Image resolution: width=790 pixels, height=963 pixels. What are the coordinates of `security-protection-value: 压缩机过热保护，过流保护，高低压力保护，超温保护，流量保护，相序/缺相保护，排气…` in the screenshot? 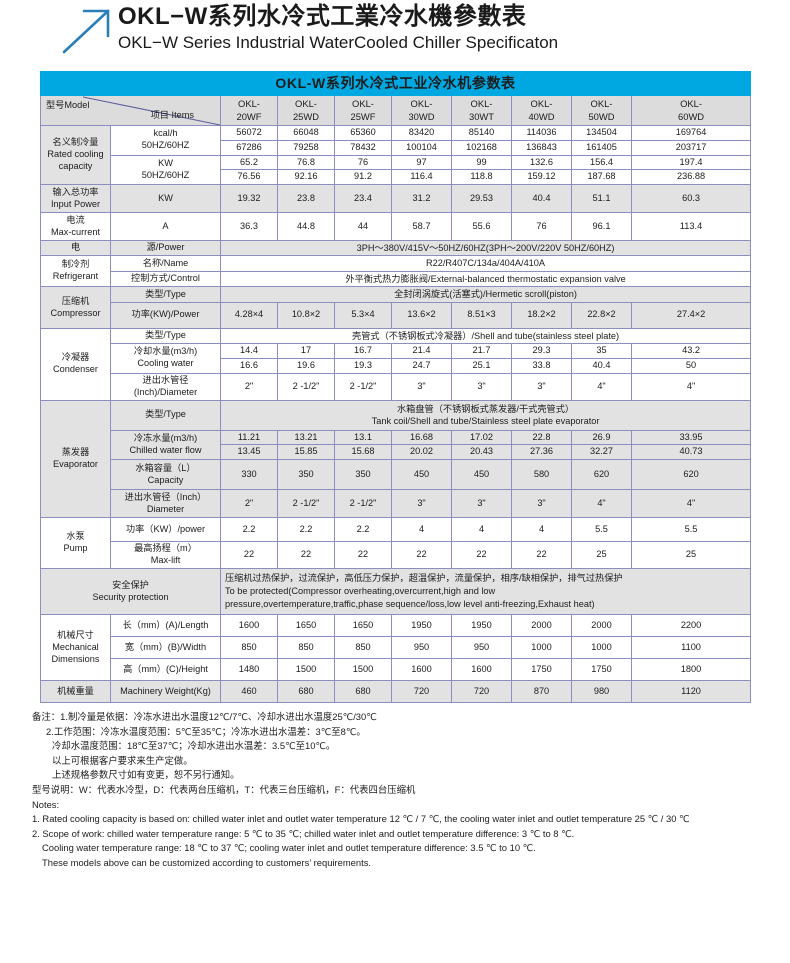 It's located at (485, 592).